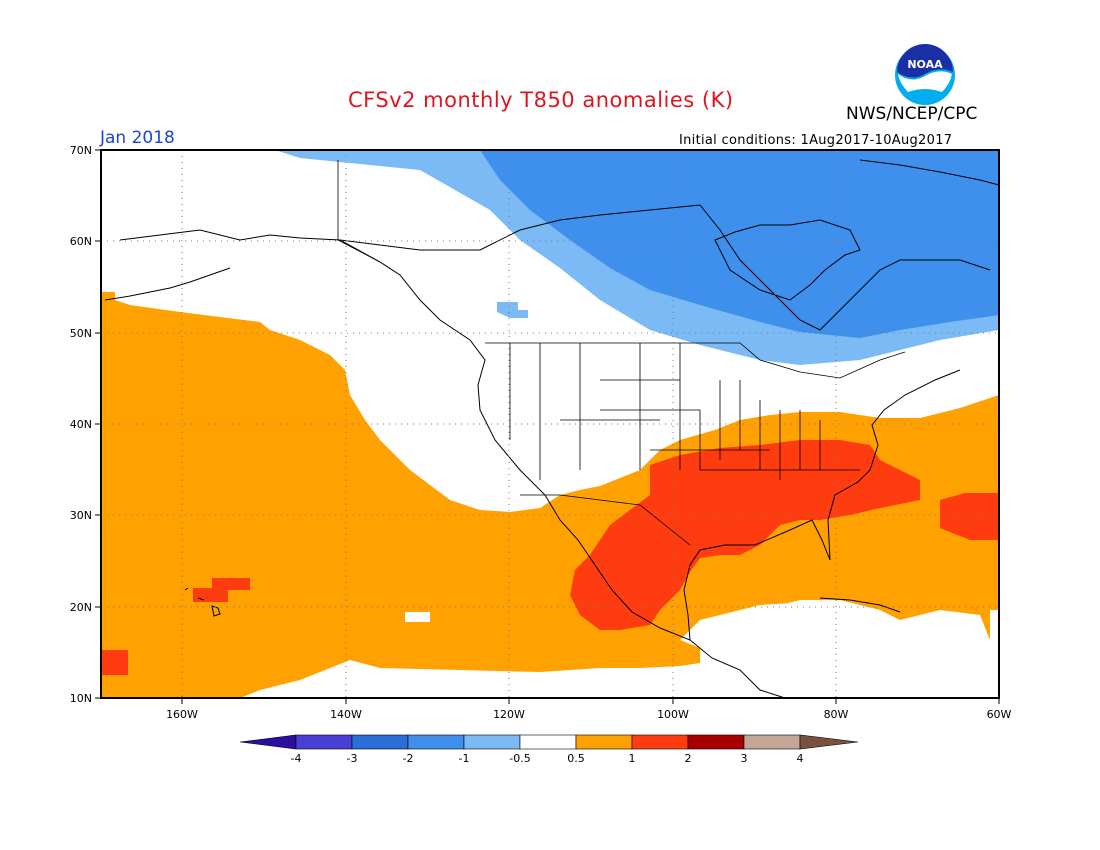 The width and height of the screenshot is (1100, 850). What do you see at coordinates (519, 758) in the screenshot?
I see `colorbar-label: -0.5` at bounding box center [519, 758].